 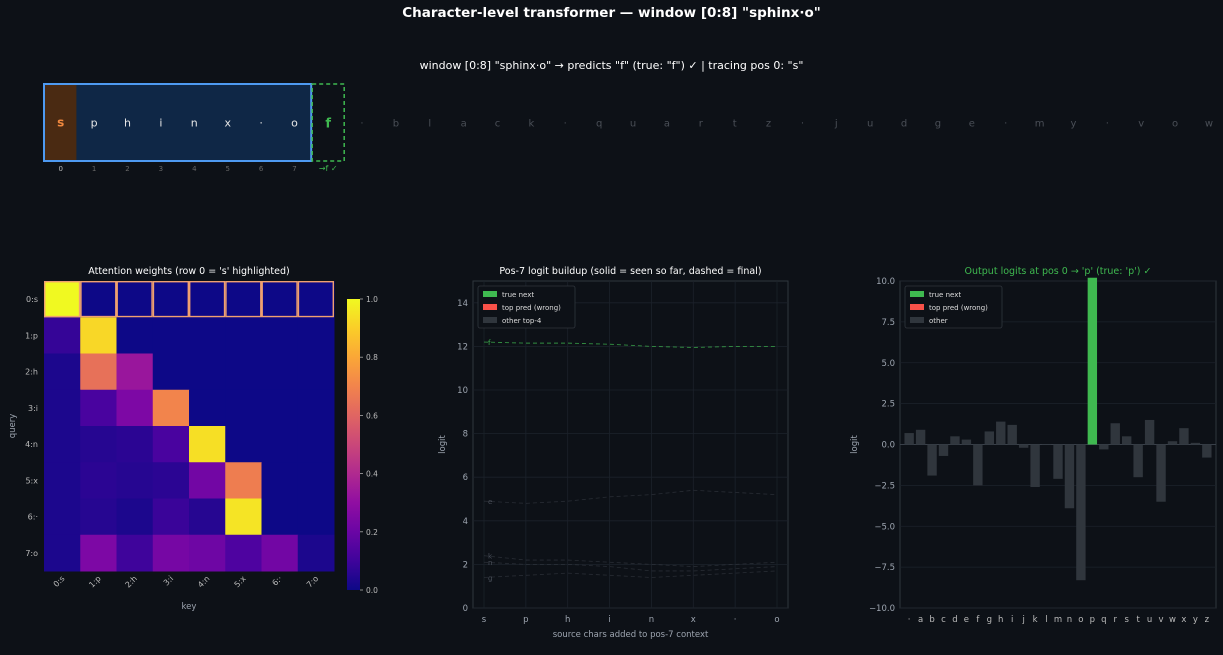 What do you see at coordinates (1035, 466) in the screenshot?
I see `bar-k` at bounding box center [1035, 466].